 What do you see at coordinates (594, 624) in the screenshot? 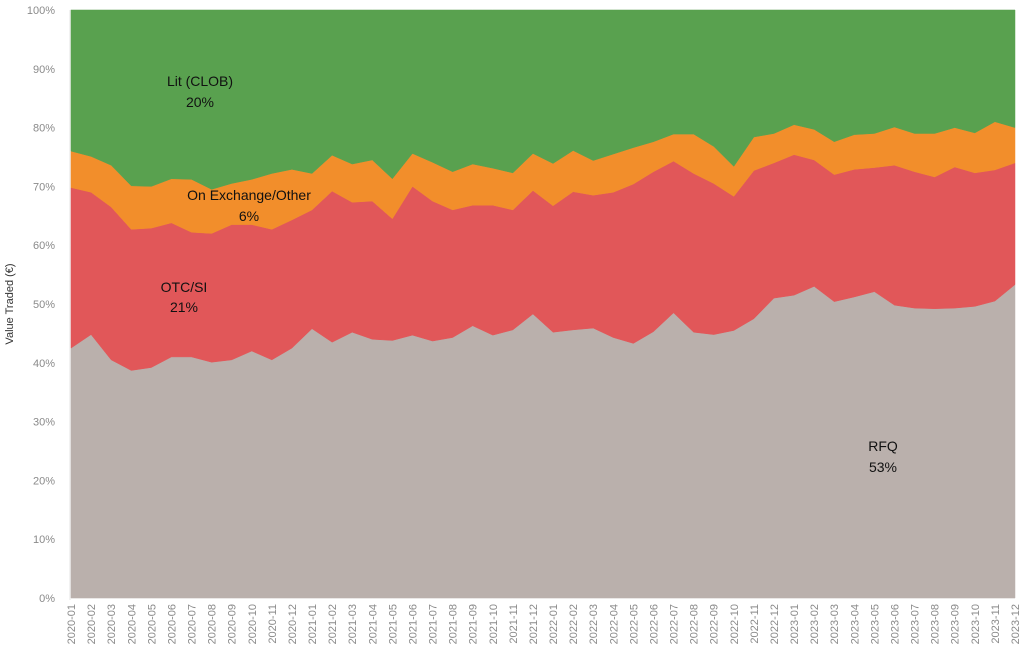
I see `x-tick-label: 2022-03` at bounding box center [594, 624].